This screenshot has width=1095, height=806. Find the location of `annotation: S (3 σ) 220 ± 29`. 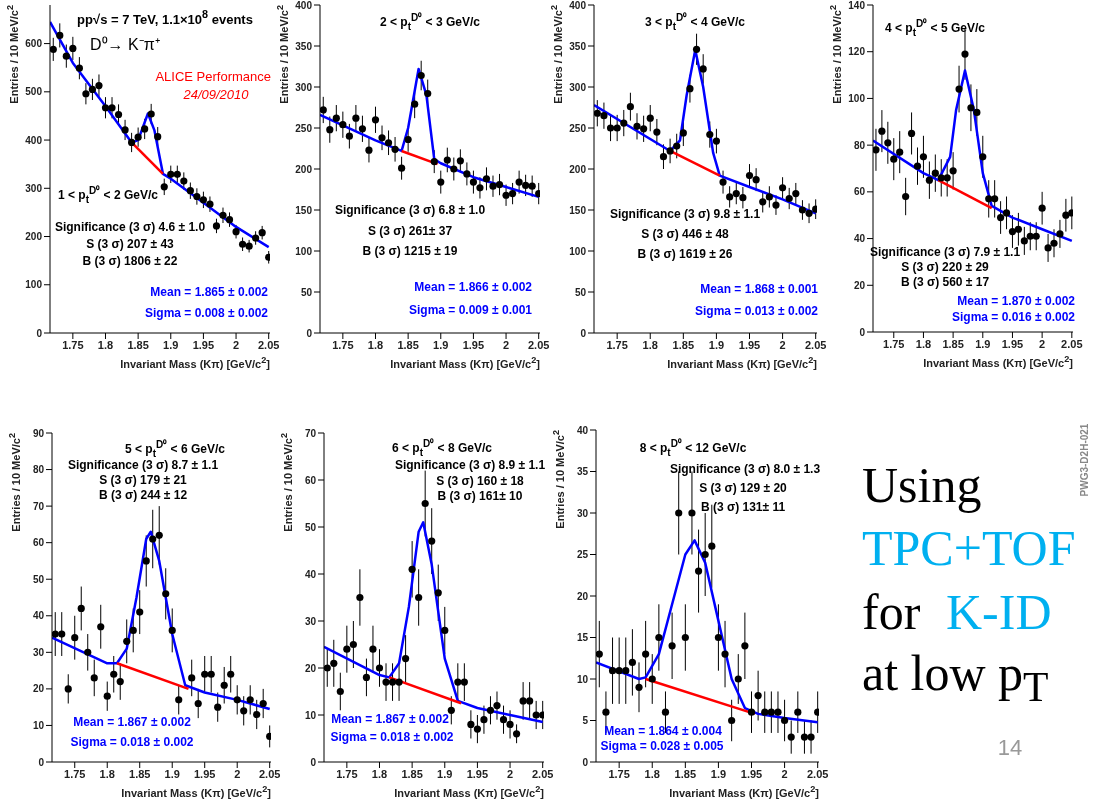

annotation: S (3 σ) 220 ± 29 is located at coordinates (945, 267).